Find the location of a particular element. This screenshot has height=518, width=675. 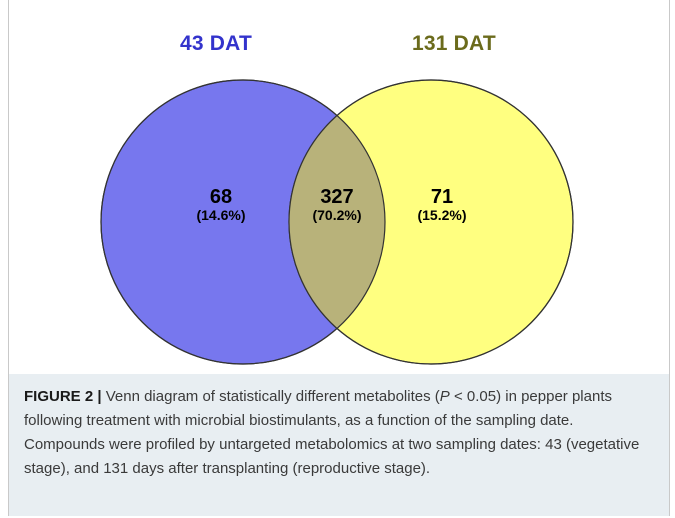

only-a-percent: (14.6%) is located at coordinates (221, 215).